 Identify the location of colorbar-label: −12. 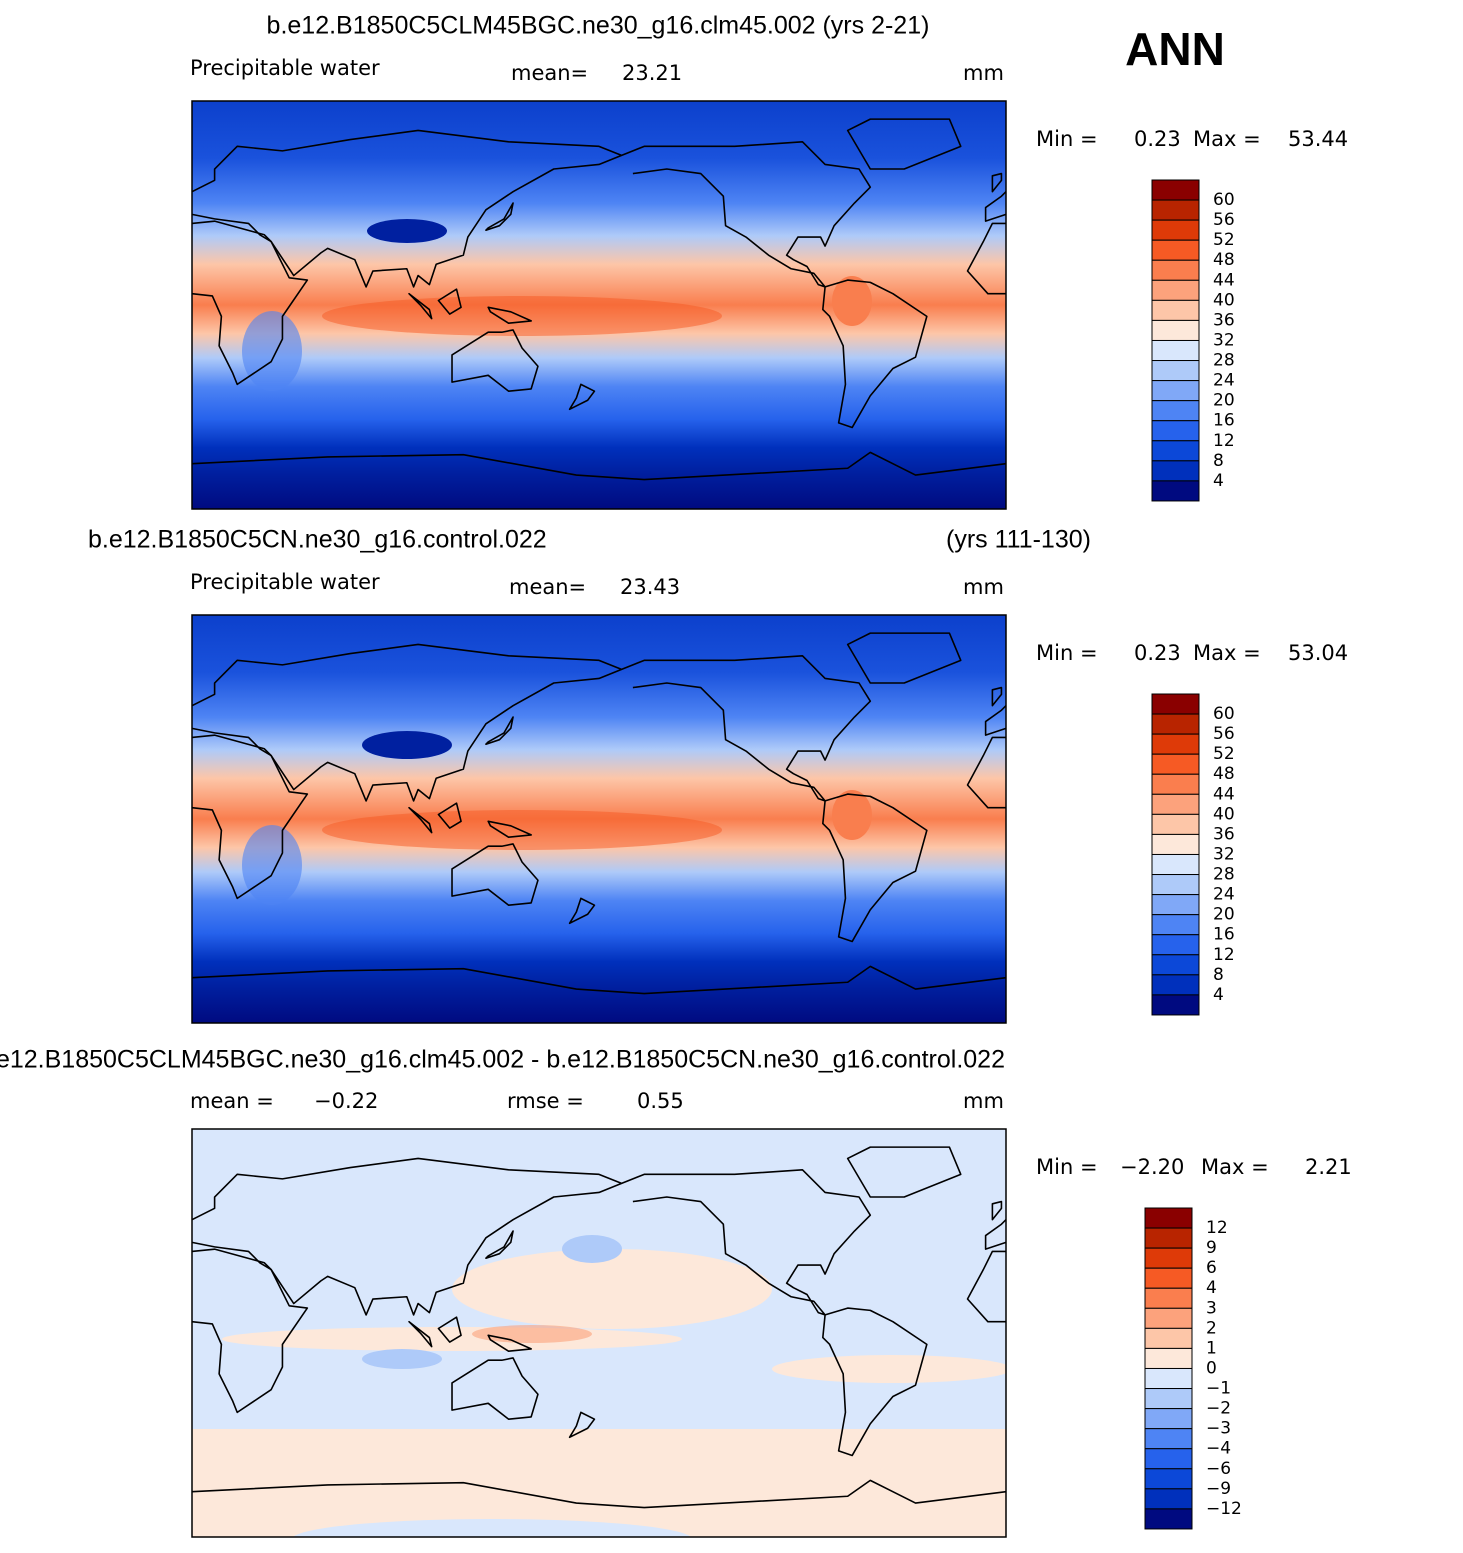
(1224, 1509).